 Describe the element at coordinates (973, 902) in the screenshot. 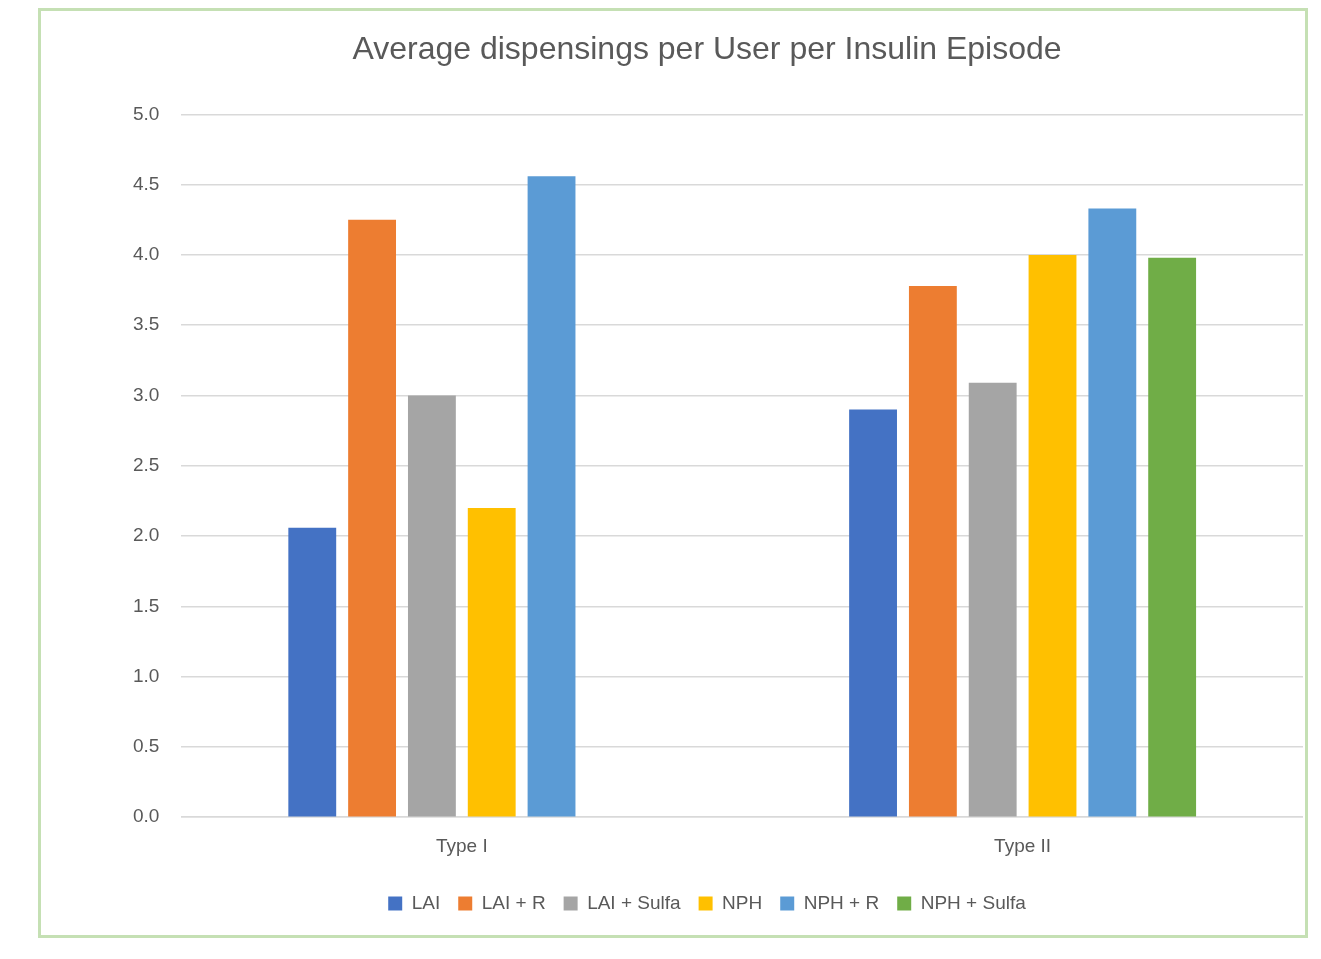

I see `legend-label: NPH + Sulfa` at that location.